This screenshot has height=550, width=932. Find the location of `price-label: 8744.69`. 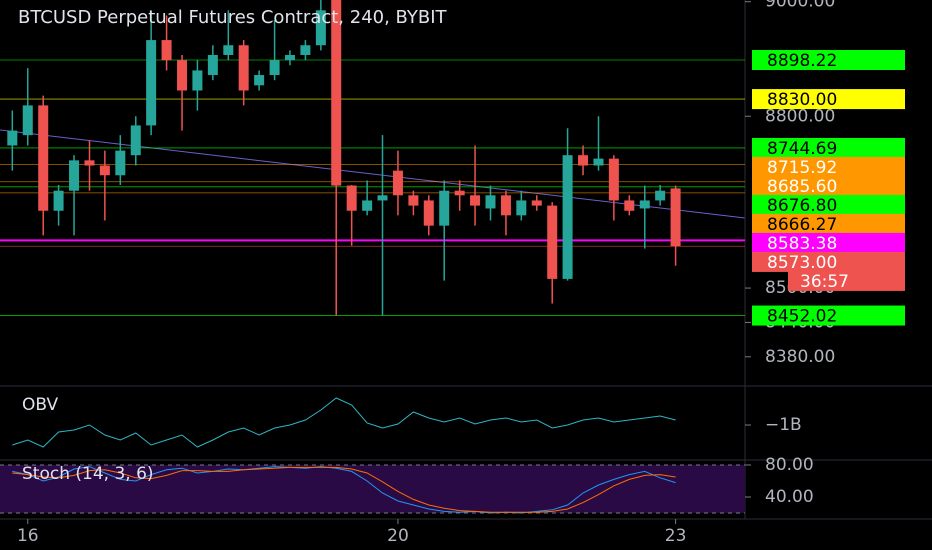

price-label: 8744.69 is located at coordinates (802, 149).